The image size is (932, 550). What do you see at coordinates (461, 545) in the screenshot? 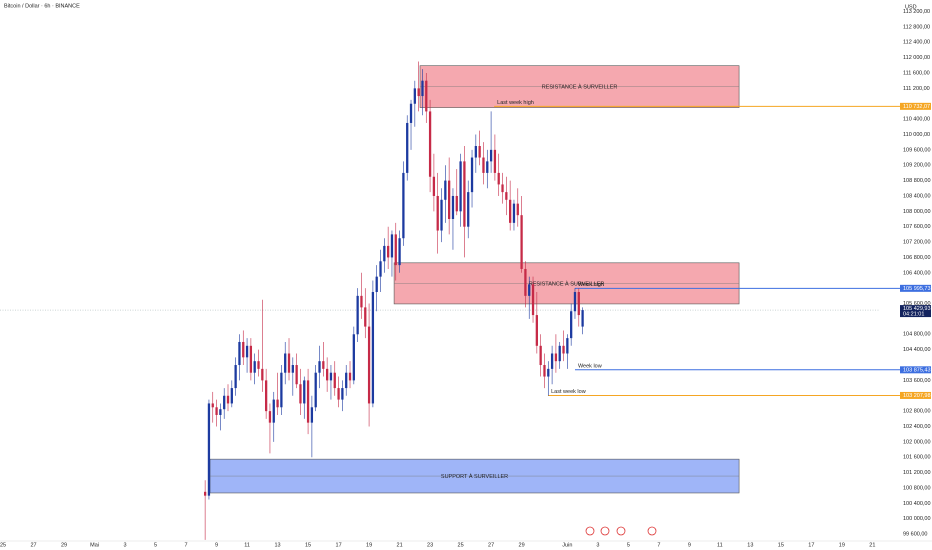
I see `x-tick-label: 25` at bounding box center [461, 545].